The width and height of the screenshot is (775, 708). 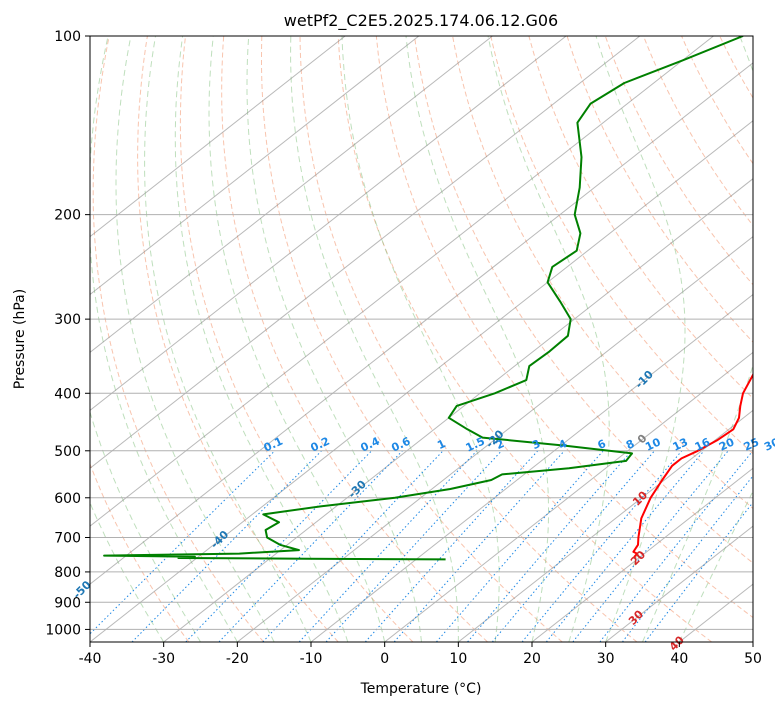 I want to click on x-tick-label: 0, so click(x=384, y=659).